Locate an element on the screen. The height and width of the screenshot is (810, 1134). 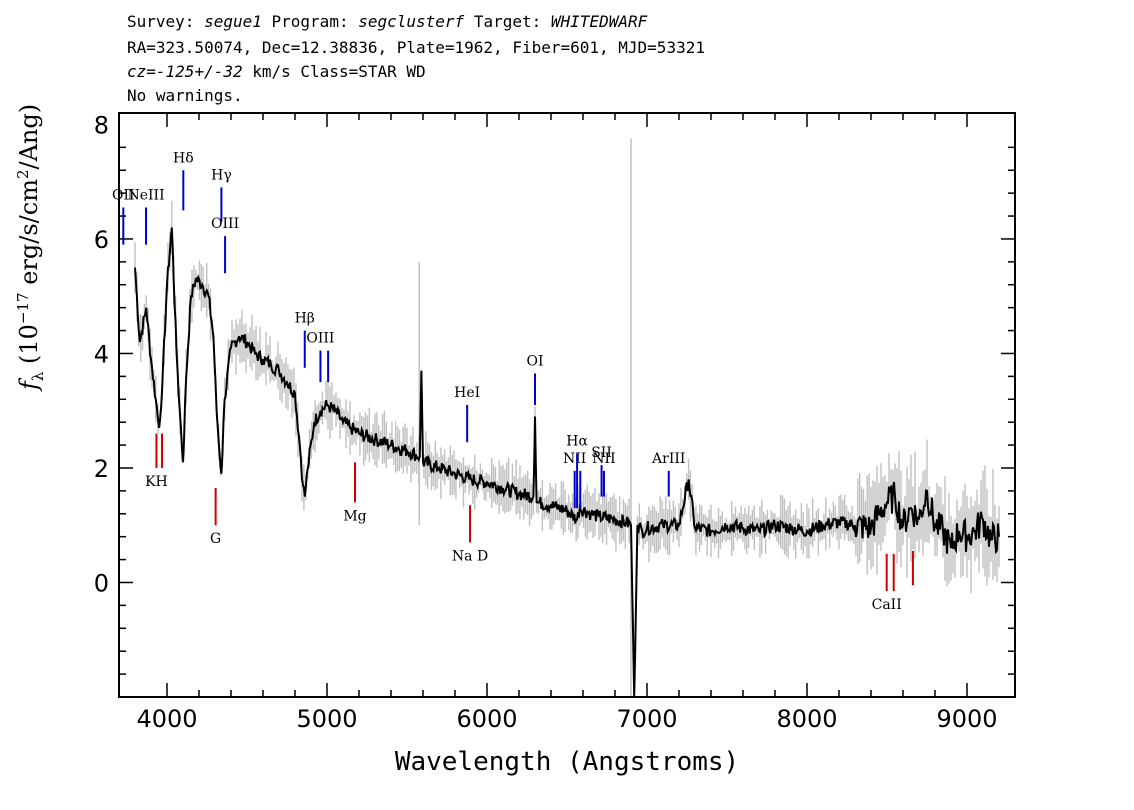
y-label-sq: 2 is located at coordinates (23, 174).